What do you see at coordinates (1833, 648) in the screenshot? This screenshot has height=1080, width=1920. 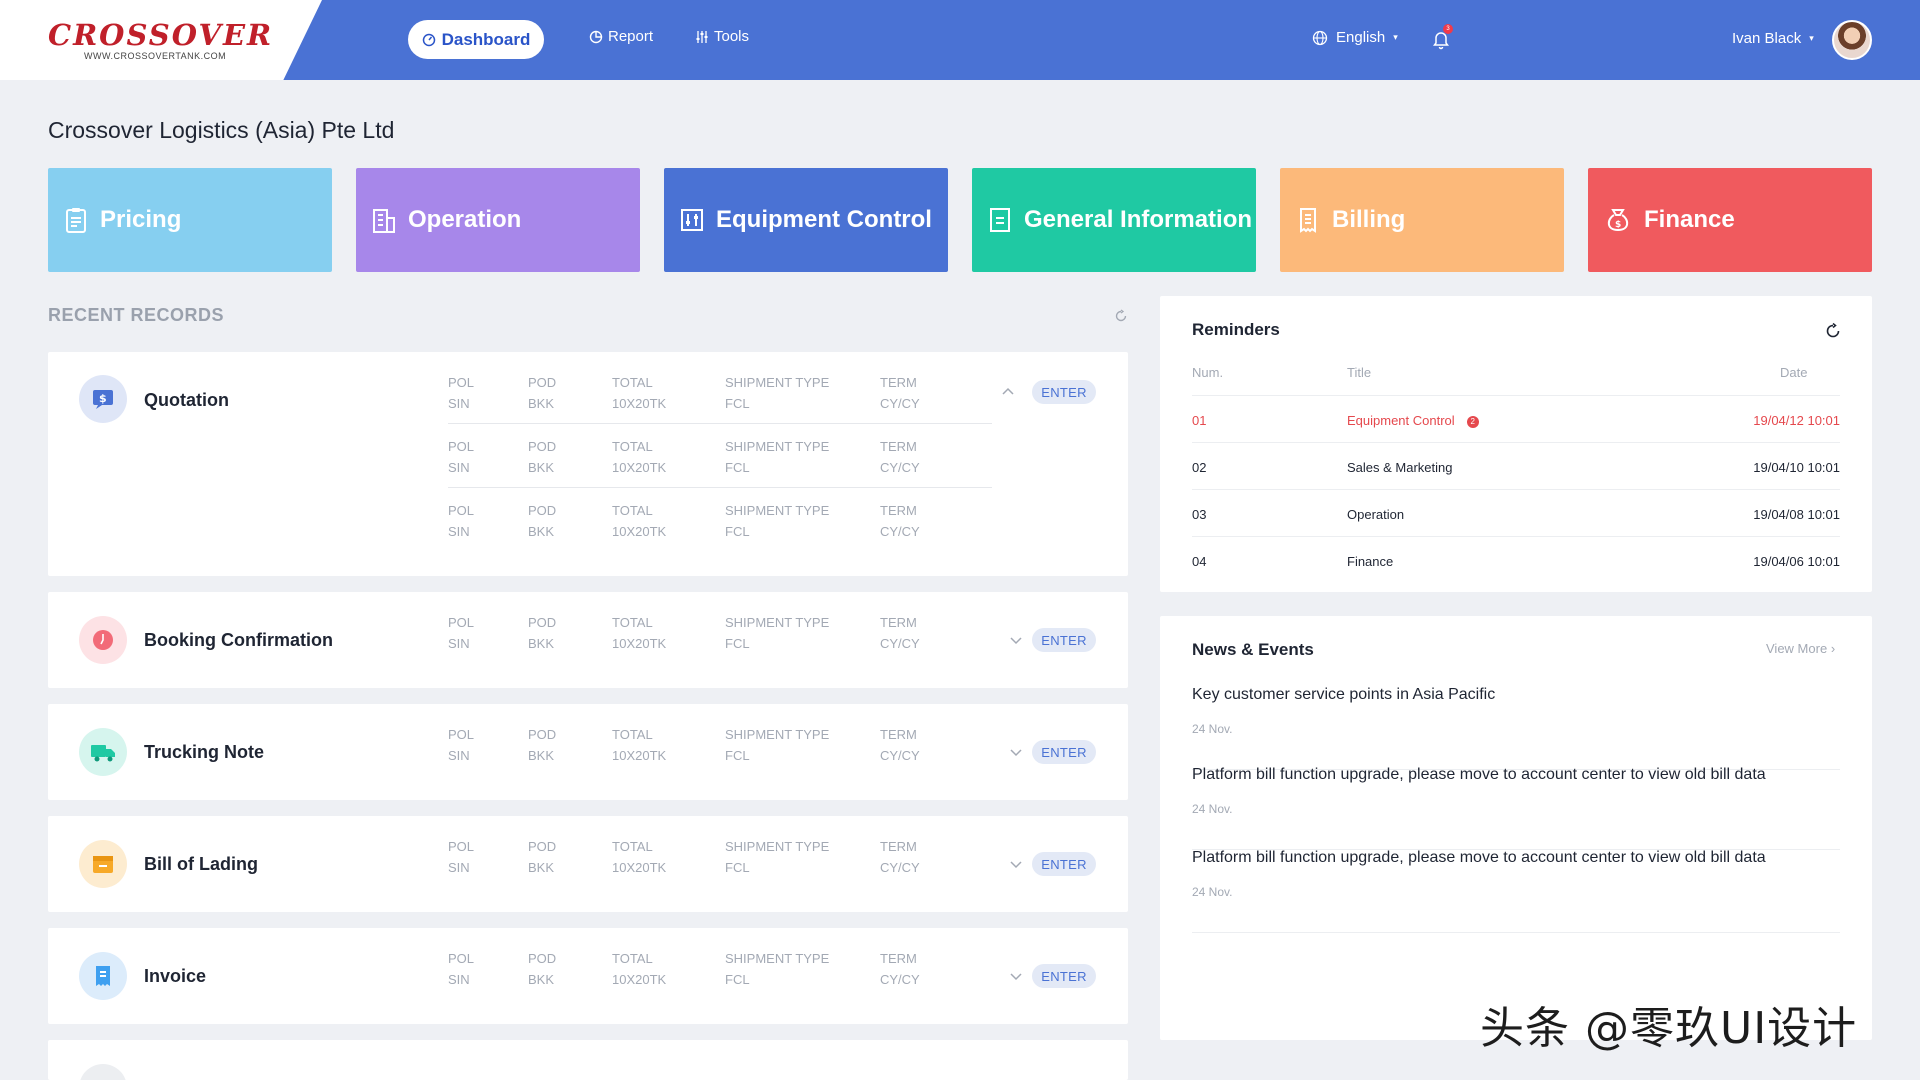 I see `chevron-right-icon: ›` at bounding box center [1833, 648].